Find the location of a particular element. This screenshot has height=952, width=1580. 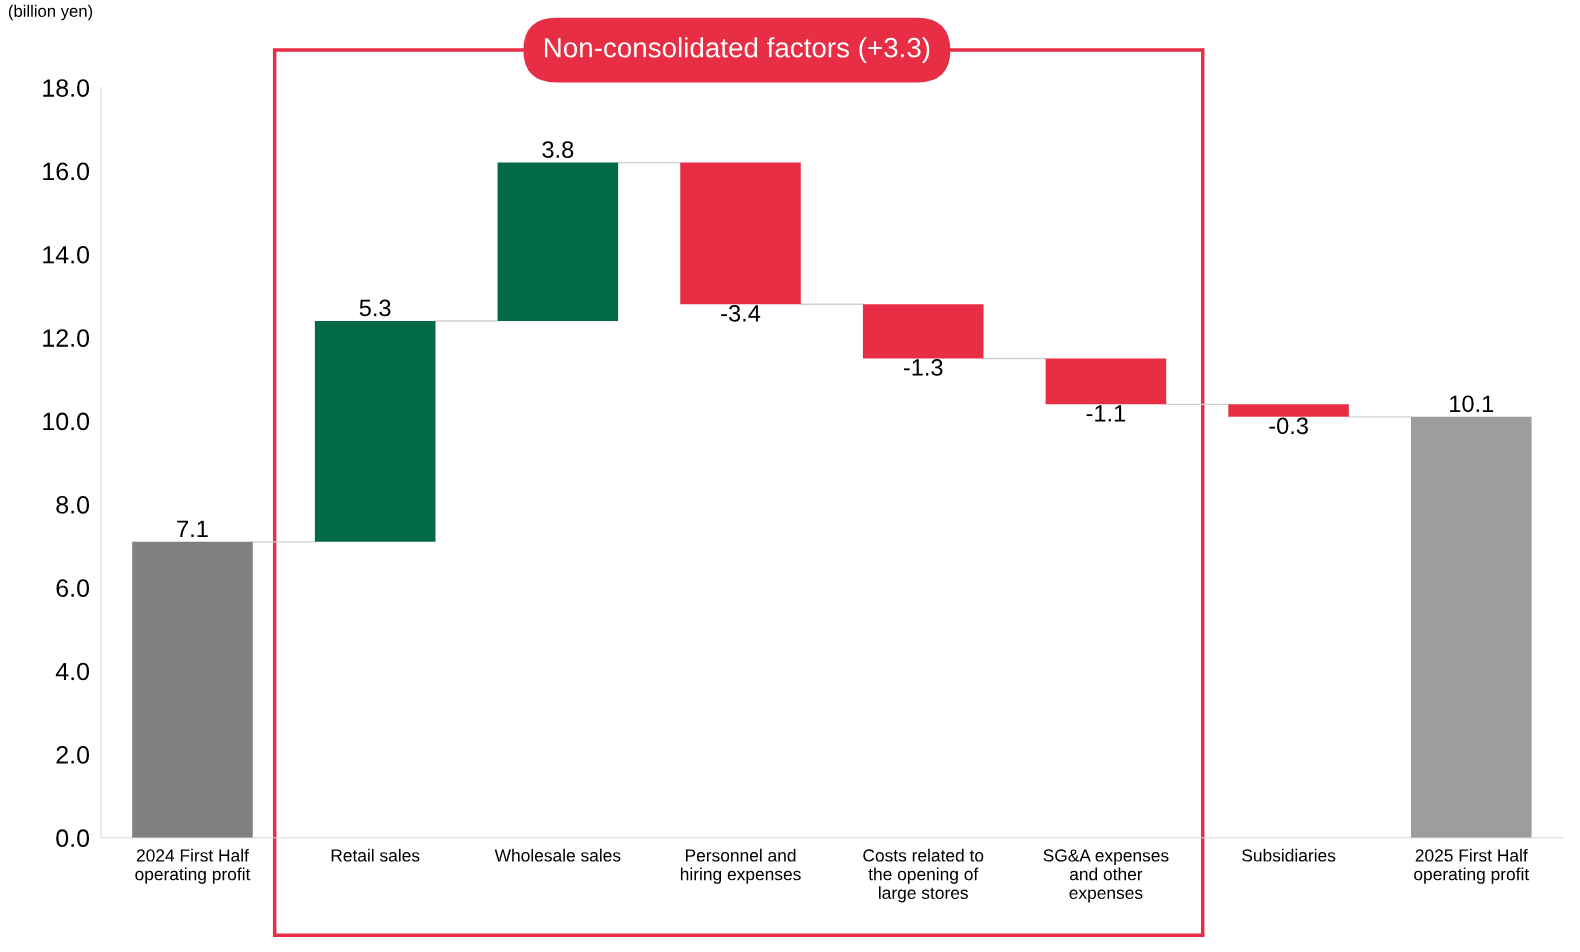

y-tick-label: 14.0 is located at coordinates (66, 254).